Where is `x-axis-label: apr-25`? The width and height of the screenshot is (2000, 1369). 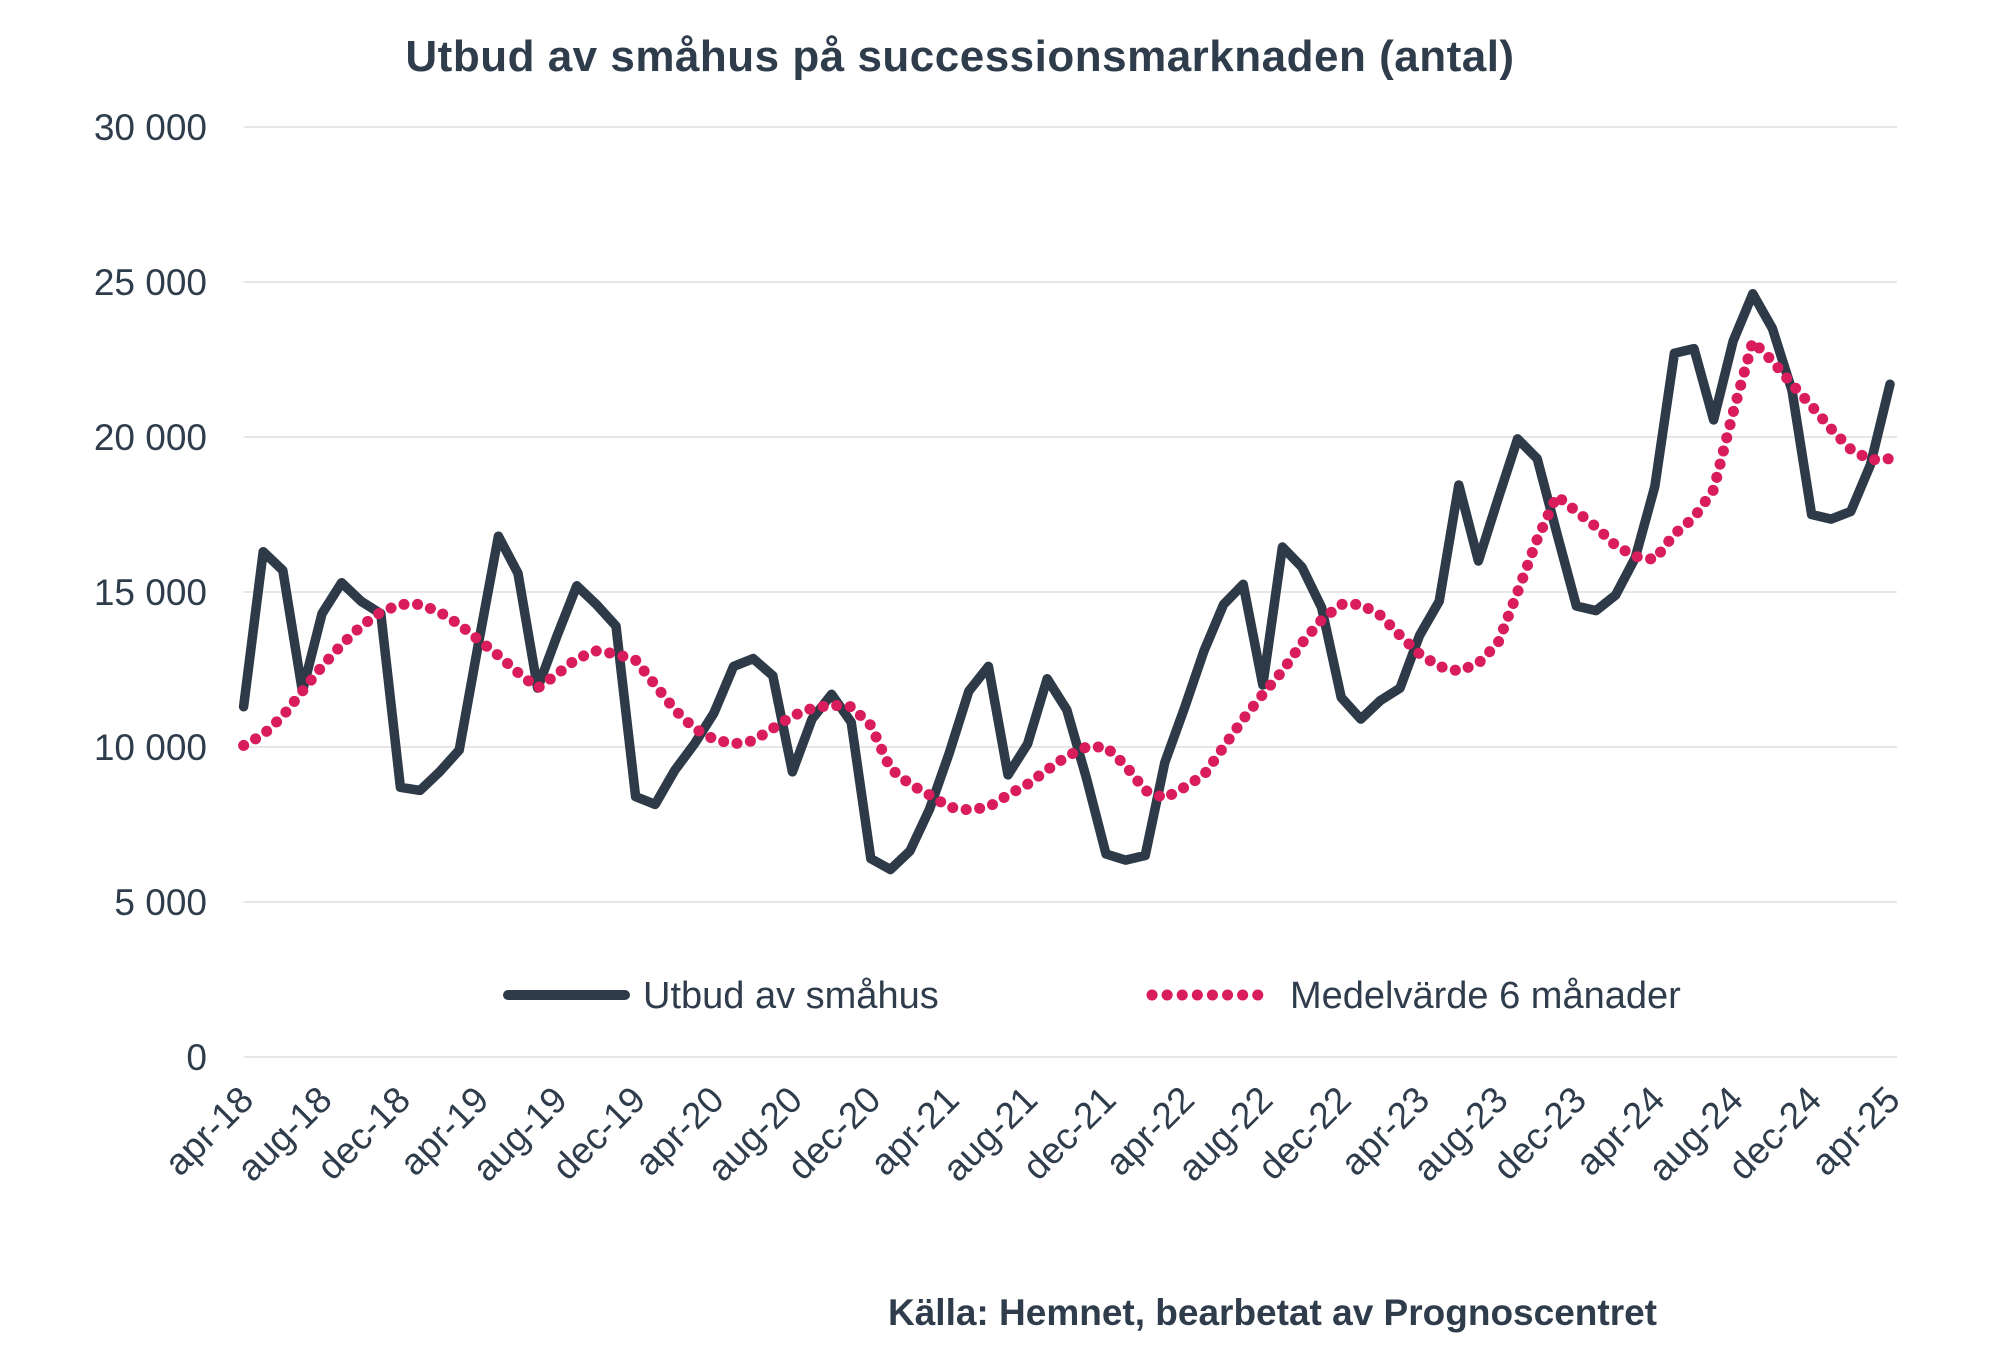
x-axis-label: apr-25 is located at coordinates (1855, 1131).